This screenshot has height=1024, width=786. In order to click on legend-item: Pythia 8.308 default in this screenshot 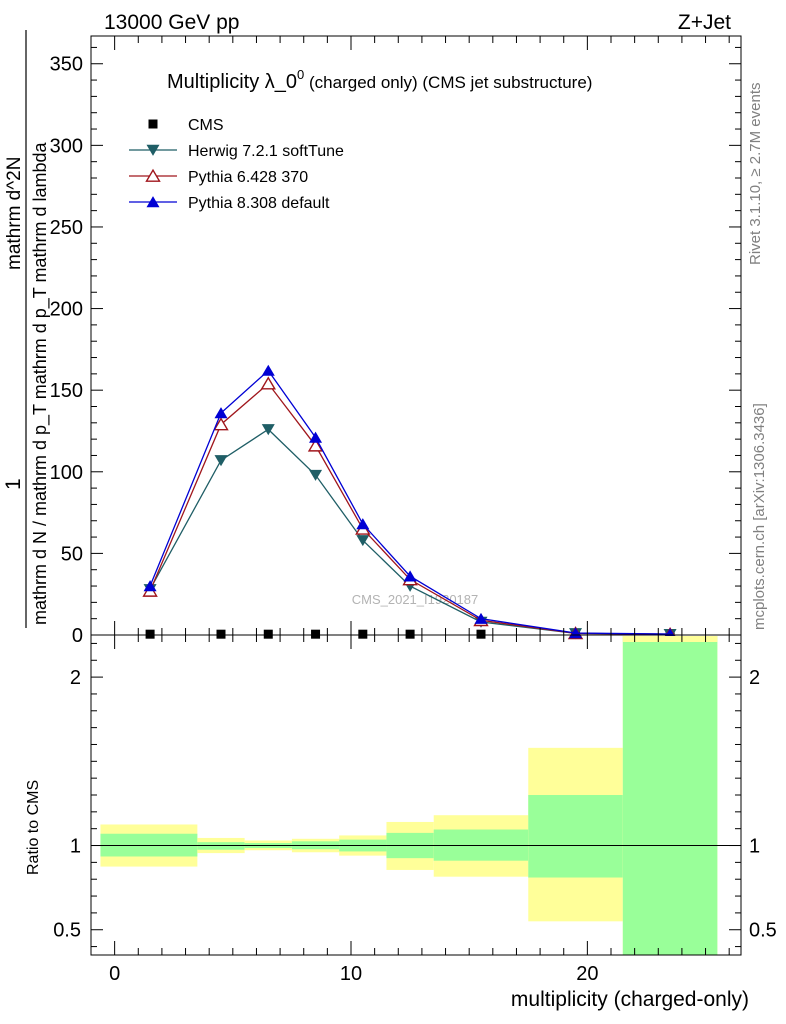, I will do `click(229, 203)`.